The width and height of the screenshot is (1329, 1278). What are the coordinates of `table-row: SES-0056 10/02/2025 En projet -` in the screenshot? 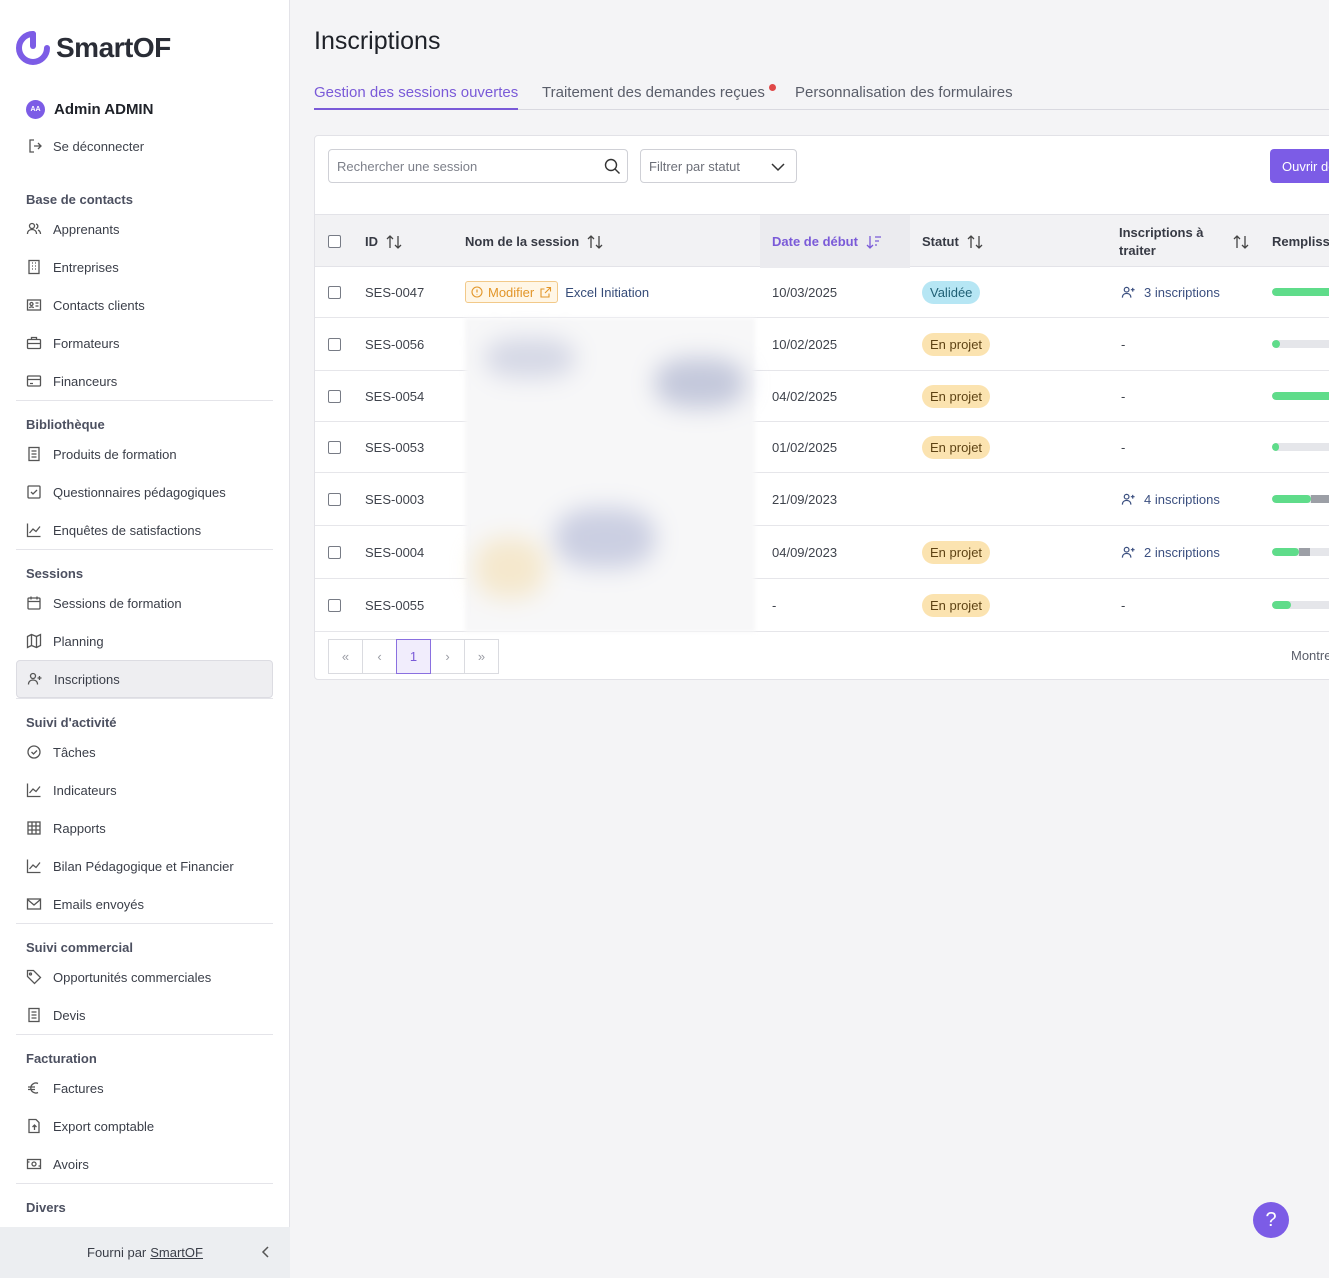 It's located at (822, 344).